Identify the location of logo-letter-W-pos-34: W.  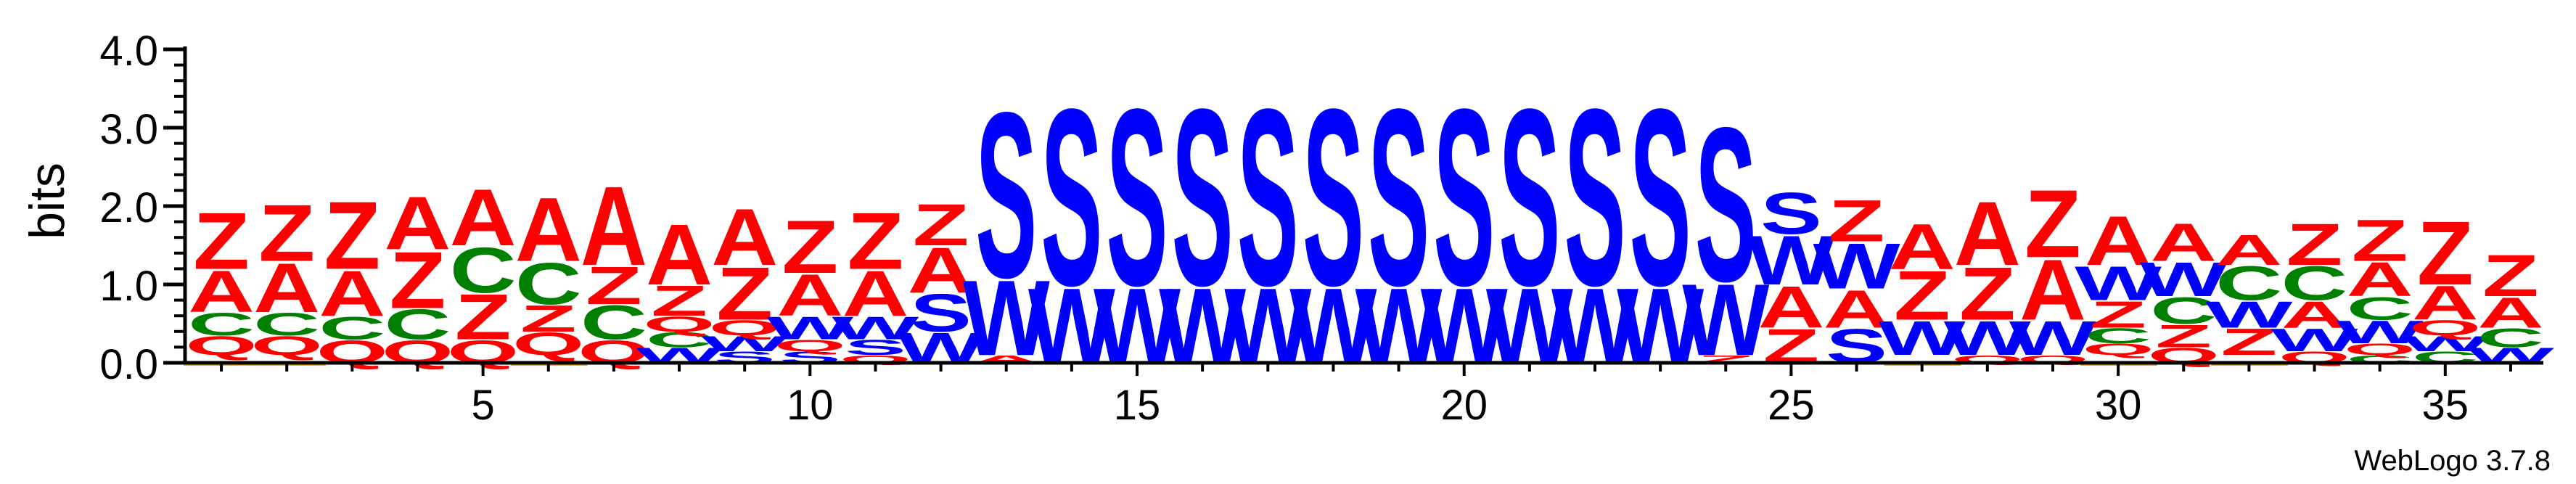
(2380, 332).